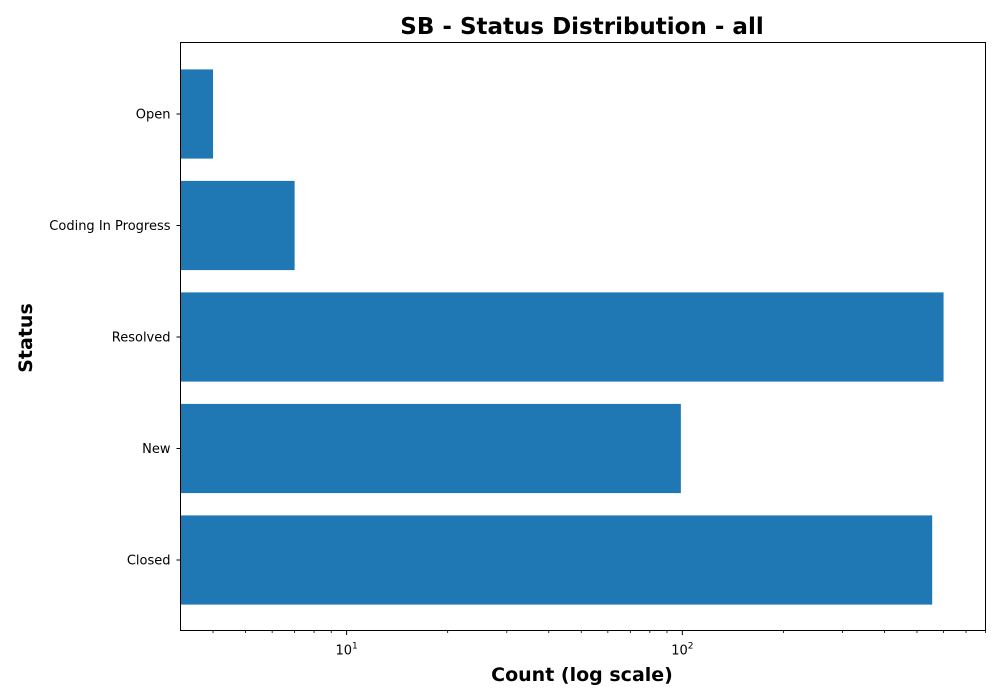  What do you see at coordinates (156, 449) in the screenshot?
I see `y-tick-label: New` at bounding box center [156, 449].